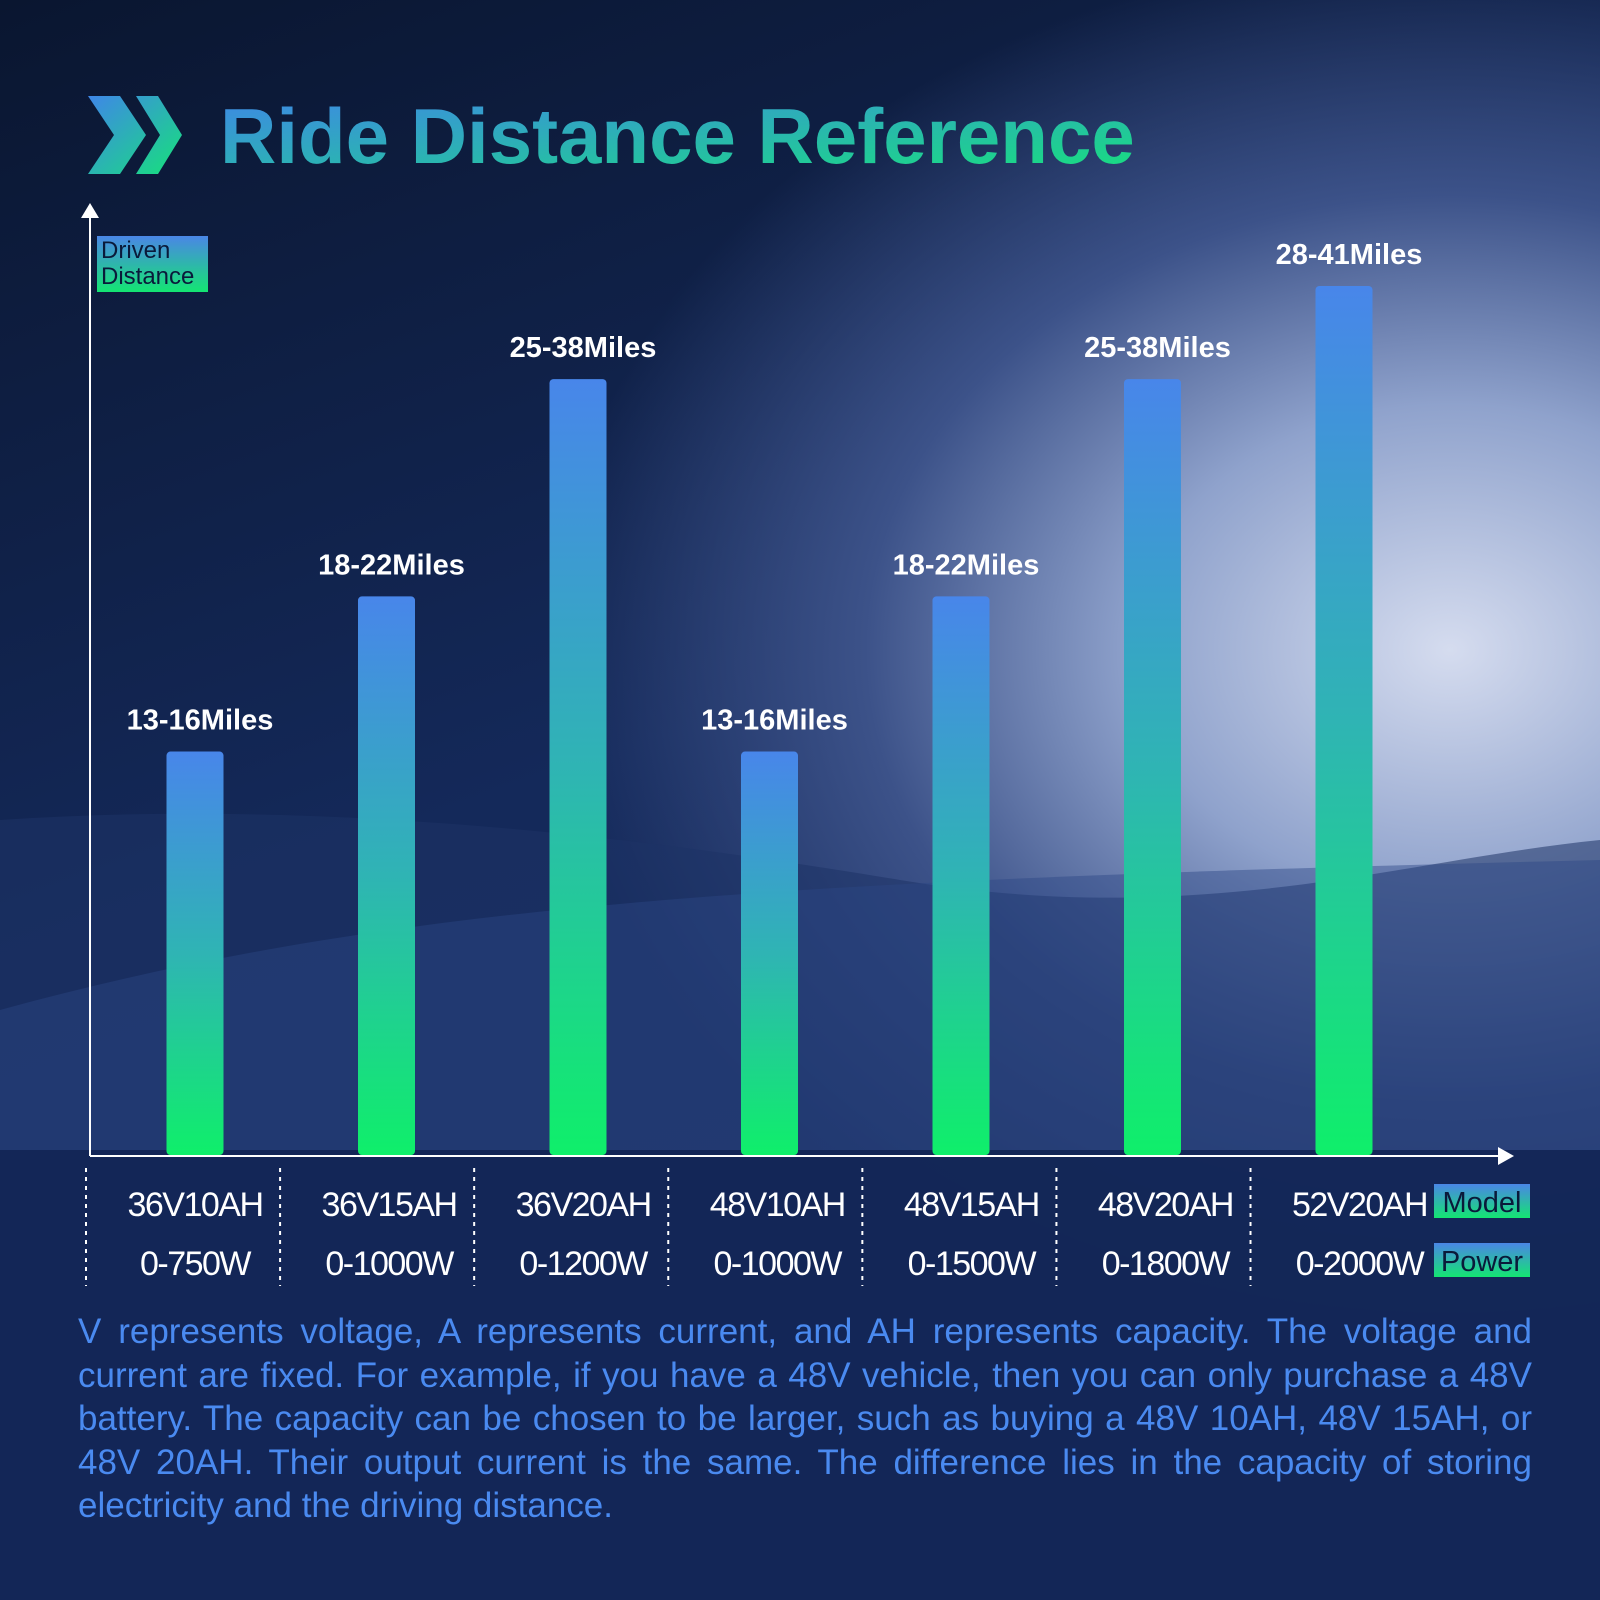 The width and height of the screenshot is (1600, 1600). What do you see at coordinates (677, 136) in the screenshot?
I see `chart-title: Ride Distance Reference` at bounding box center [677, 136].